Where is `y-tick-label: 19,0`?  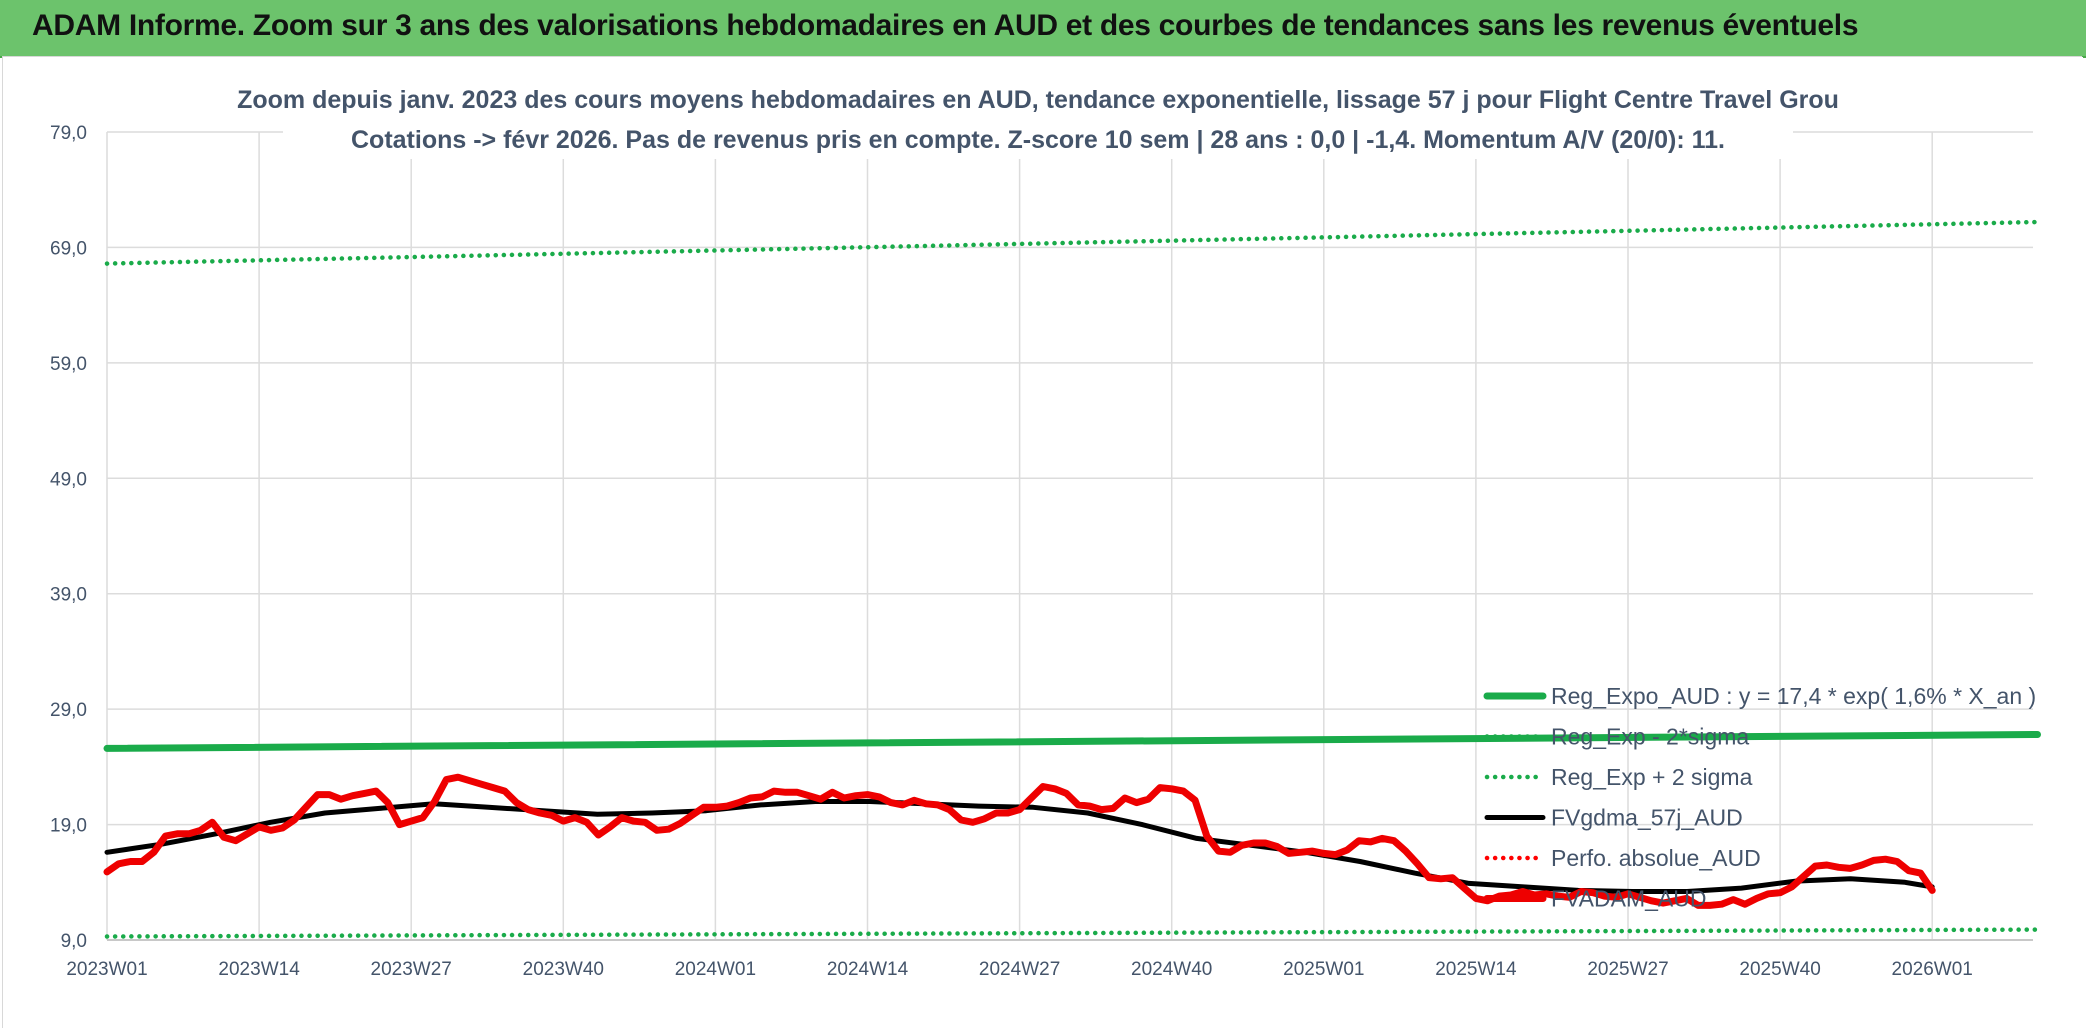 y-tick-label: 19,0 is located at coordinates (68, 826).